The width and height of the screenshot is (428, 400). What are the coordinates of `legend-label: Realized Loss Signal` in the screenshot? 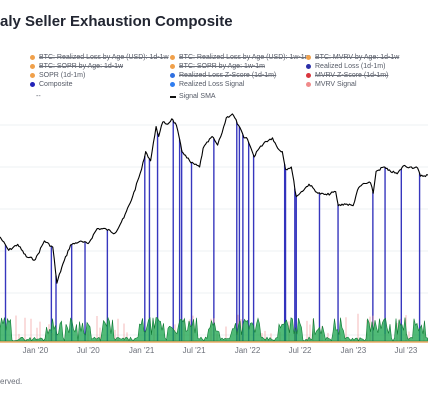 It's located at (212, 84).